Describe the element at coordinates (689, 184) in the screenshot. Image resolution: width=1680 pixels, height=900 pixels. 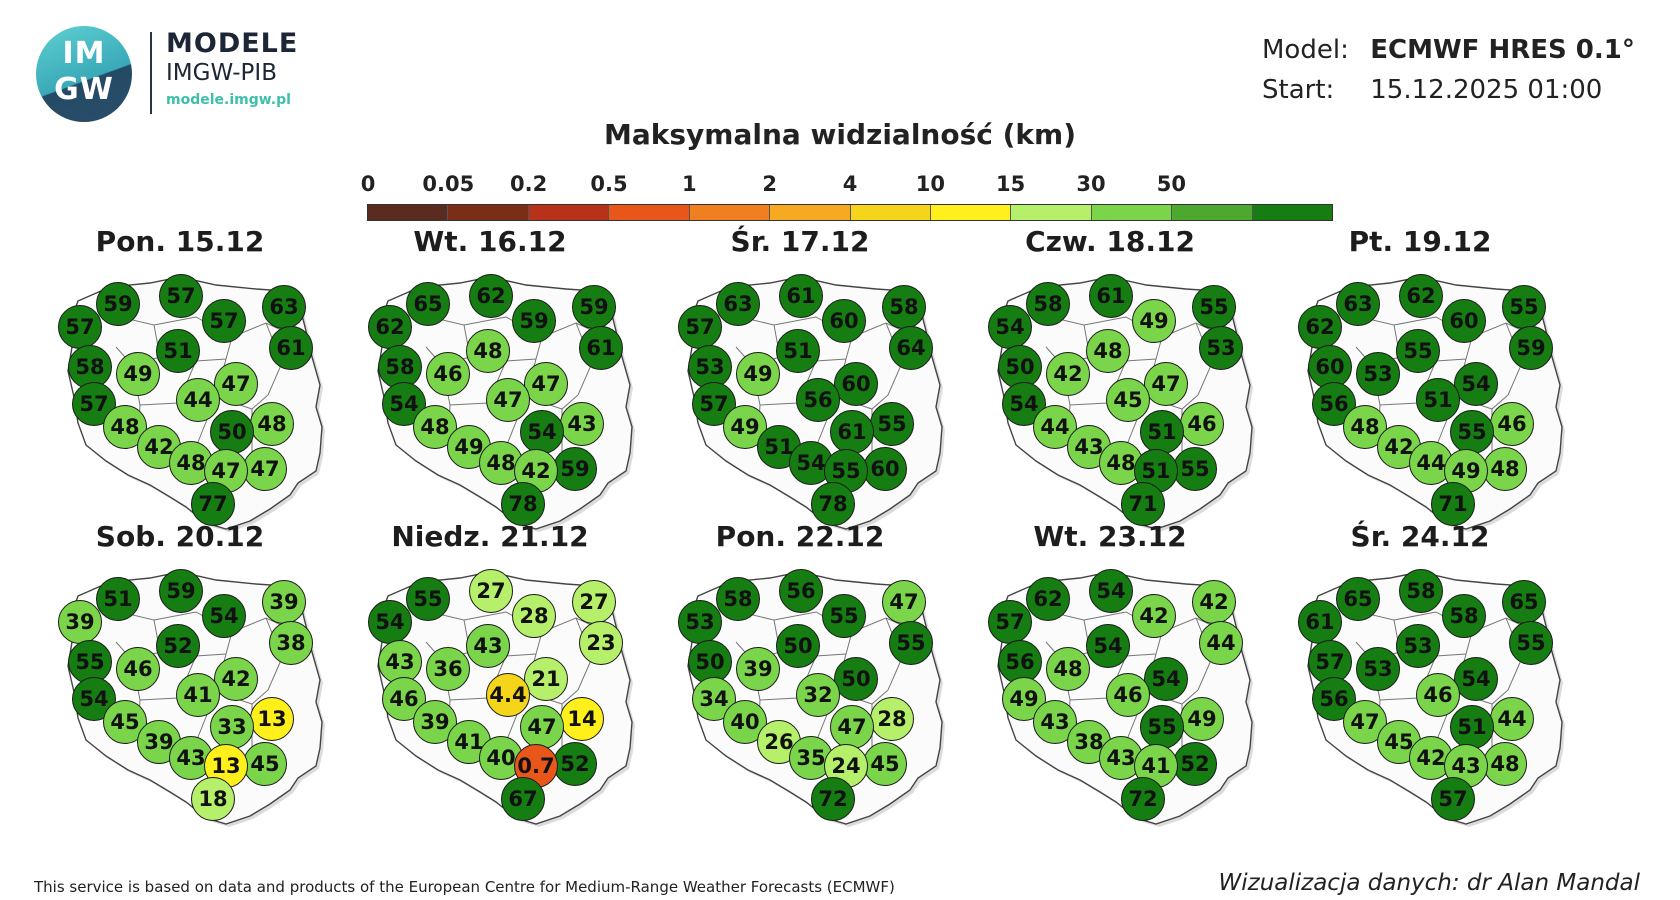
I see `legend-tick-label: 1` at that location.